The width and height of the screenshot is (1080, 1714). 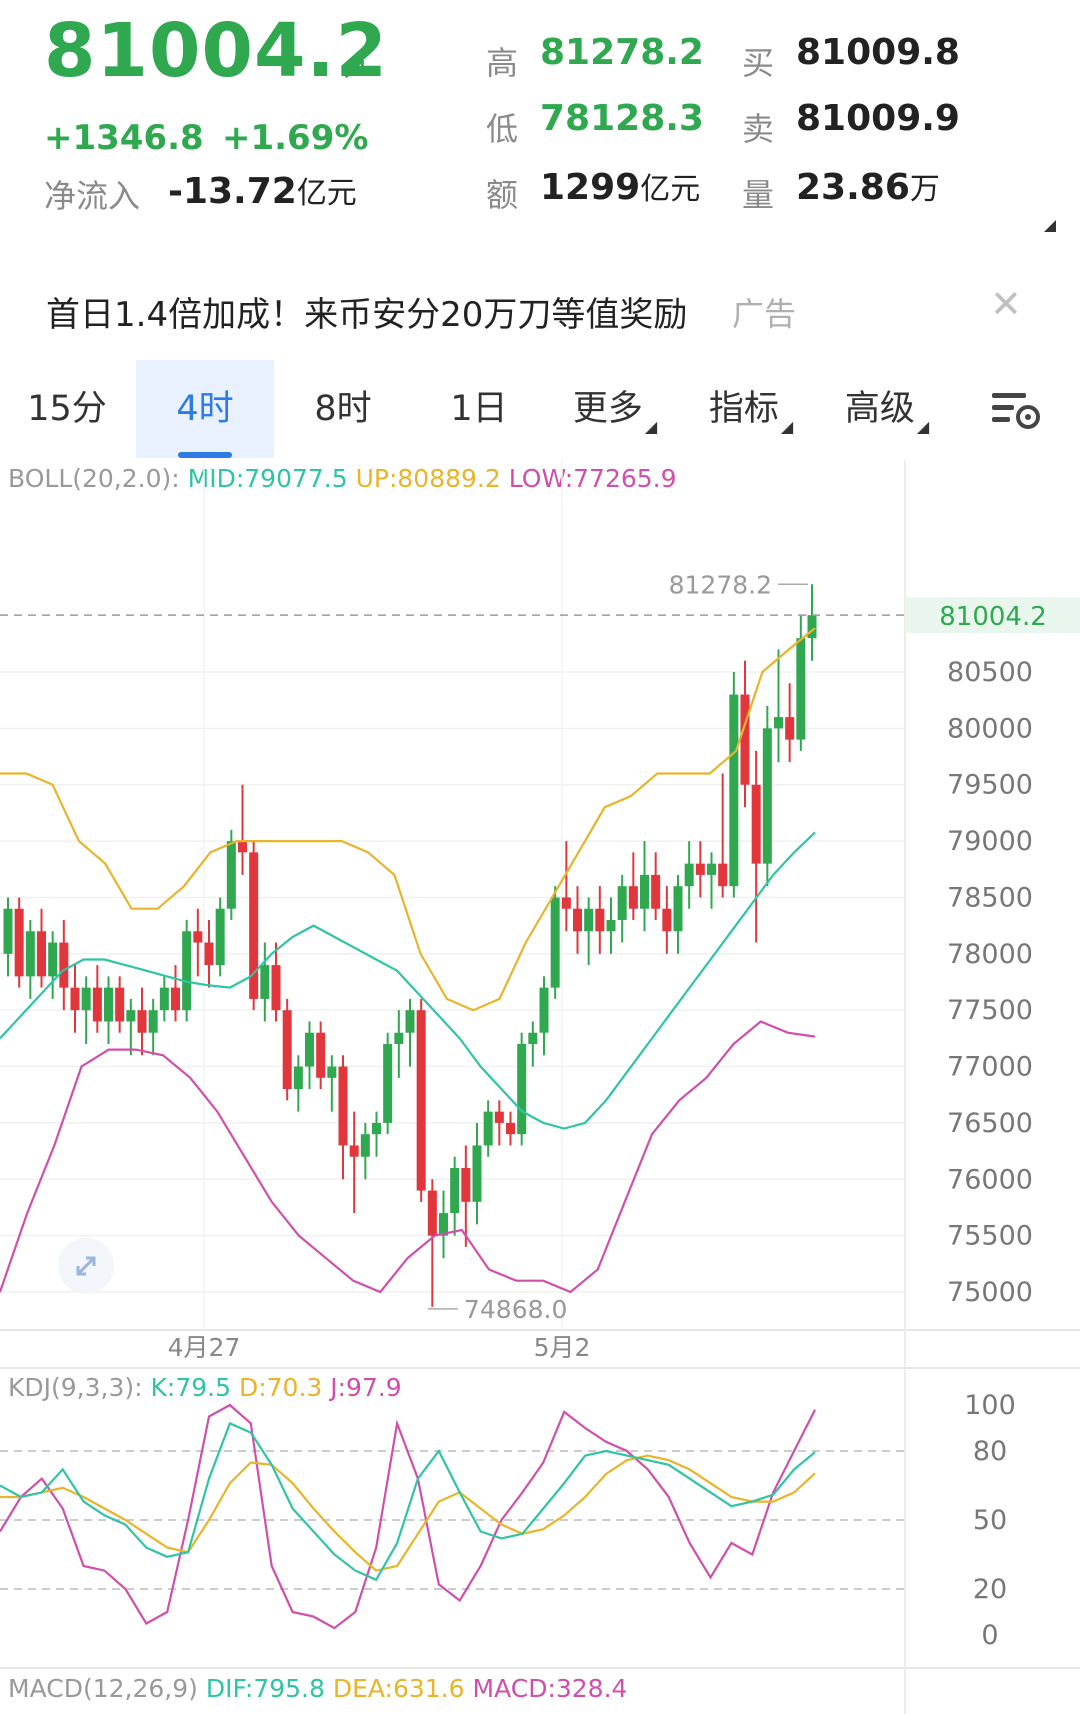 I want to click on price-tick-label: 77000, so click(x=990, y=1067).